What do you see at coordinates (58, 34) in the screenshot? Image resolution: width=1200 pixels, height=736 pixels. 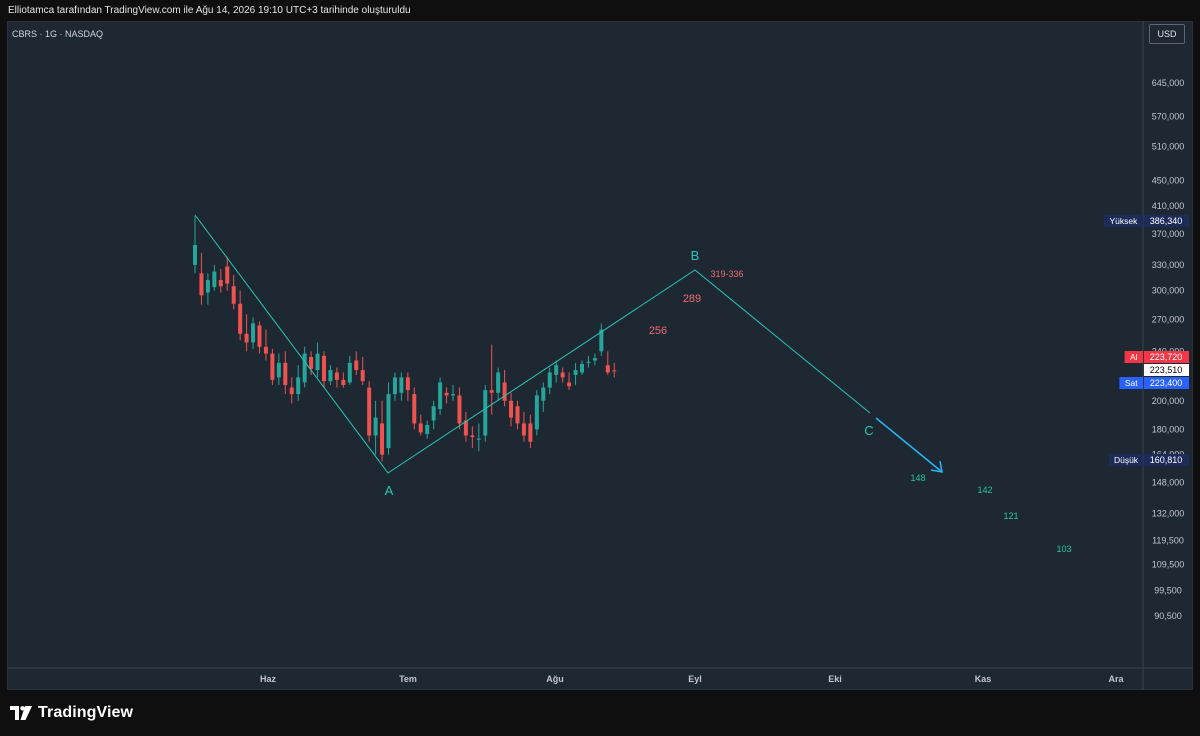 I see `symbol-label: CBRS · 1G · NASDAQ` at bounding box center [58, 34].